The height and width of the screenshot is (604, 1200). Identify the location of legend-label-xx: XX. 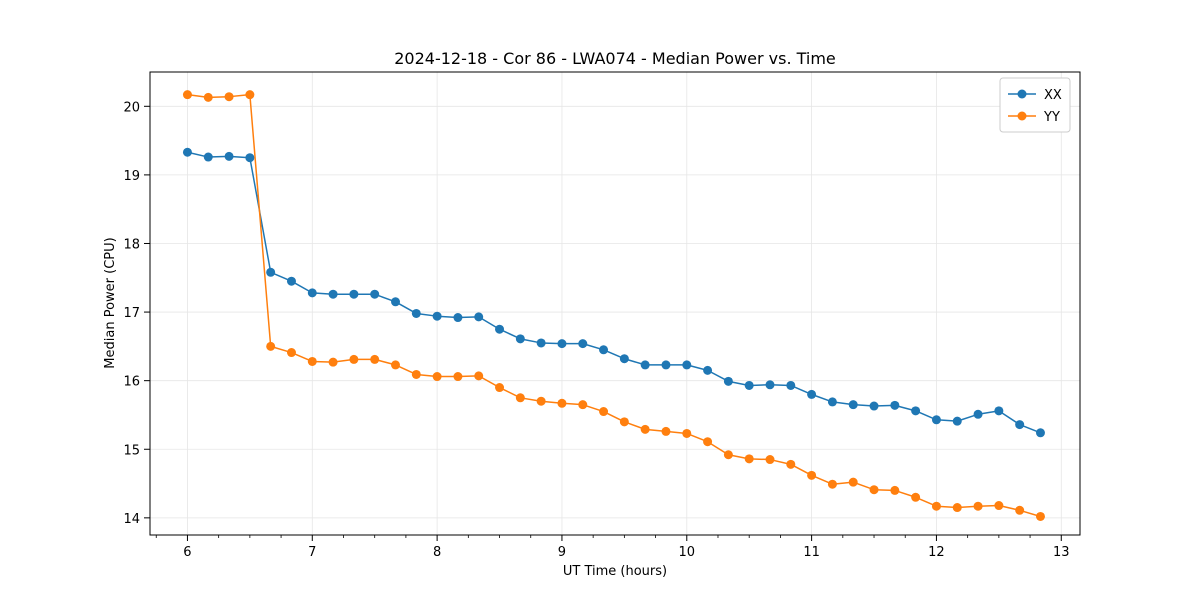
(1053, 95).